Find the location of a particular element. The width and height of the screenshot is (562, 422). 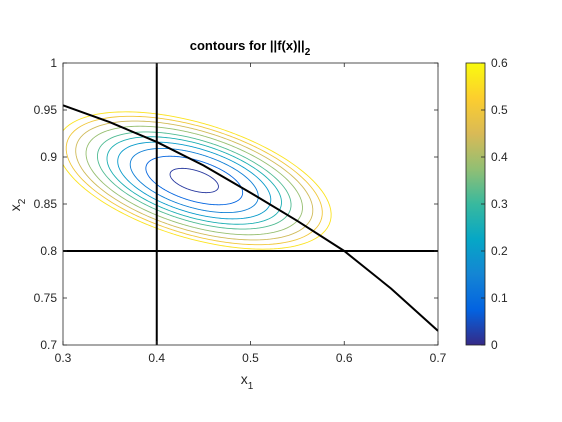

colorbar-tick-label: 0 is located at coordinates (494, 345).